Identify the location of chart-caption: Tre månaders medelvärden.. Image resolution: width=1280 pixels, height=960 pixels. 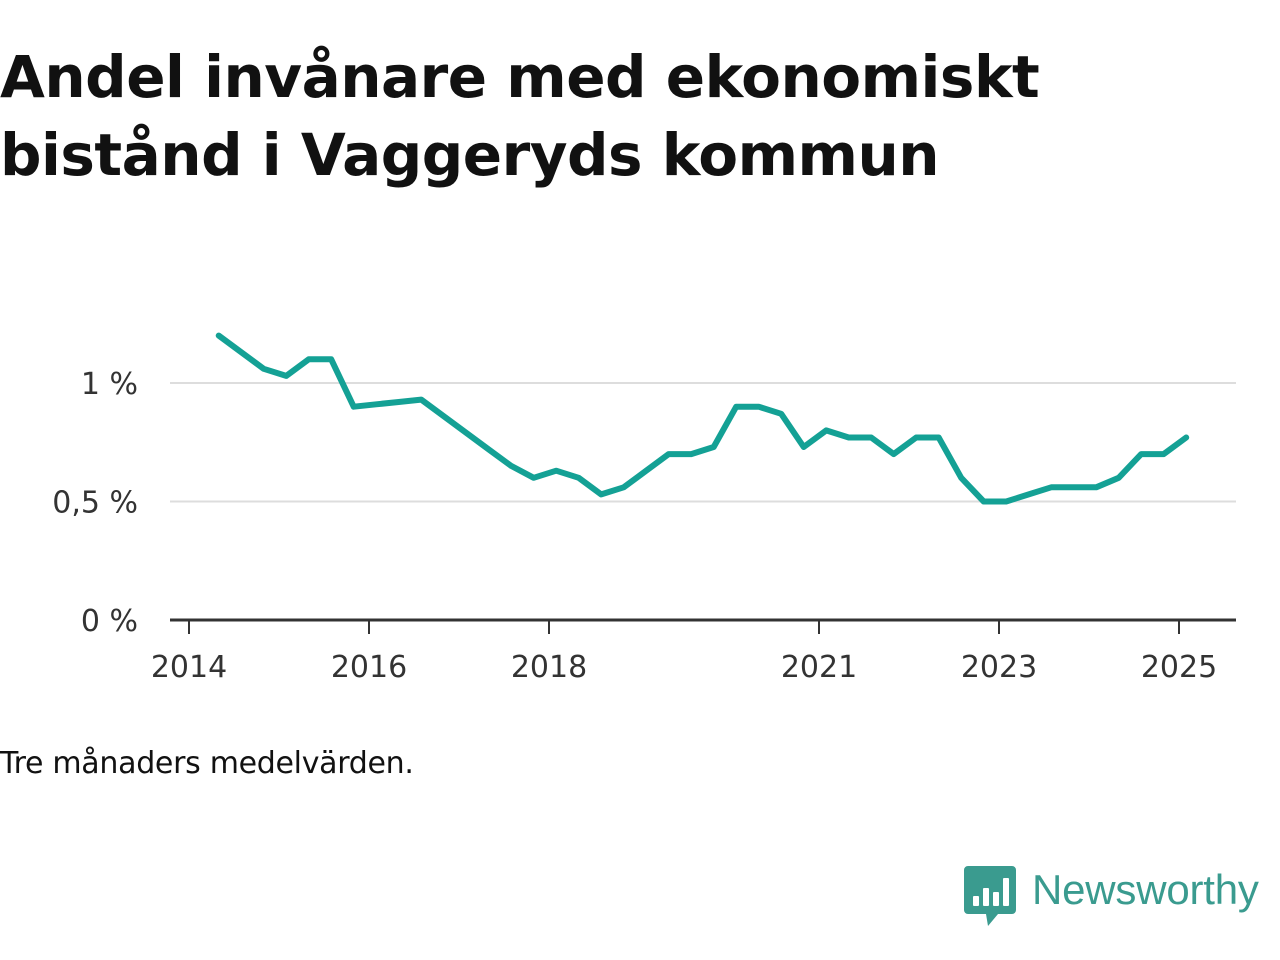
(207, 763).